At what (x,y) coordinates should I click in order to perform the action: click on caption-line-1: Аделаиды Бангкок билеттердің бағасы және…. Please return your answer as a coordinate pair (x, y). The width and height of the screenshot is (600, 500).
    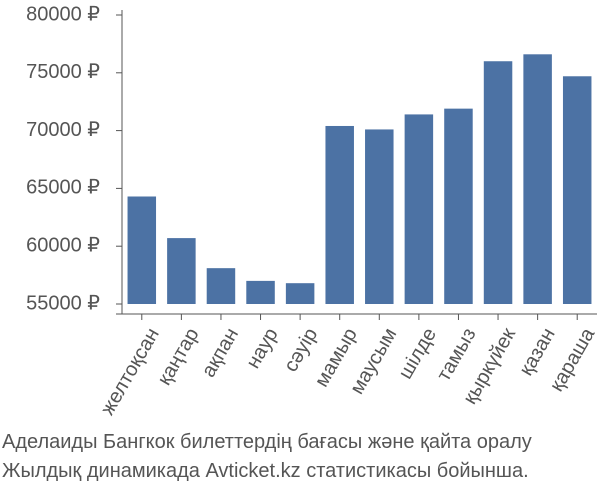
    Looking at the image, I should click on (267, 442).